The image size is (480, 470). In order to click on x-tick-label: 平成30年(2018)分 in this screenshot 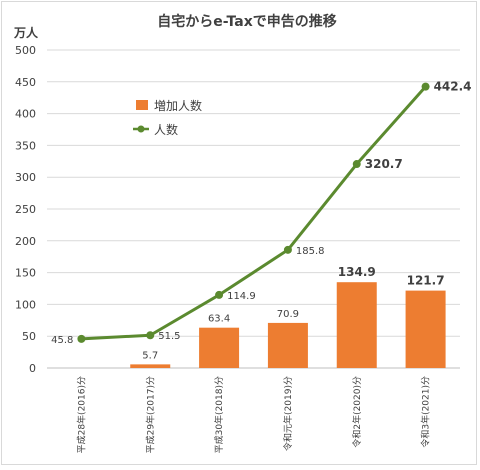, I will do `click(219, 414)`.